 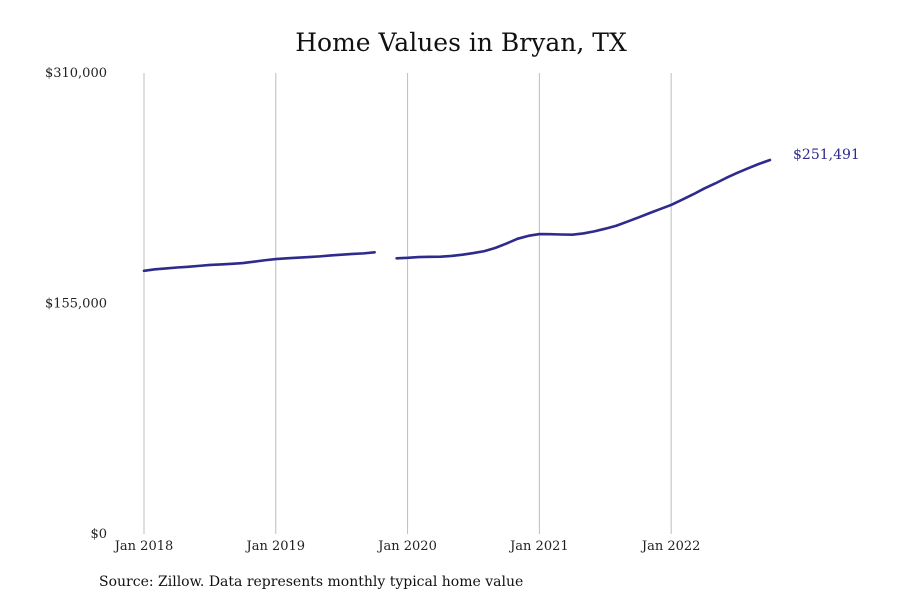 What do you see at coordinates (76, 73) in the screenshot?
I see `y-tick-label: $310,000` at bounding box center [76, 73].